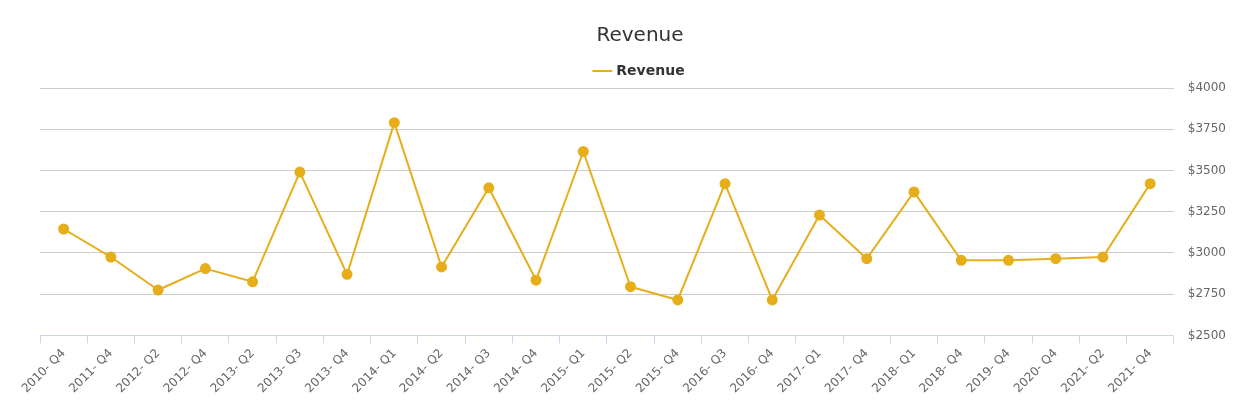  I want to click on y-tick-label: $4000, so click(1207, 87).